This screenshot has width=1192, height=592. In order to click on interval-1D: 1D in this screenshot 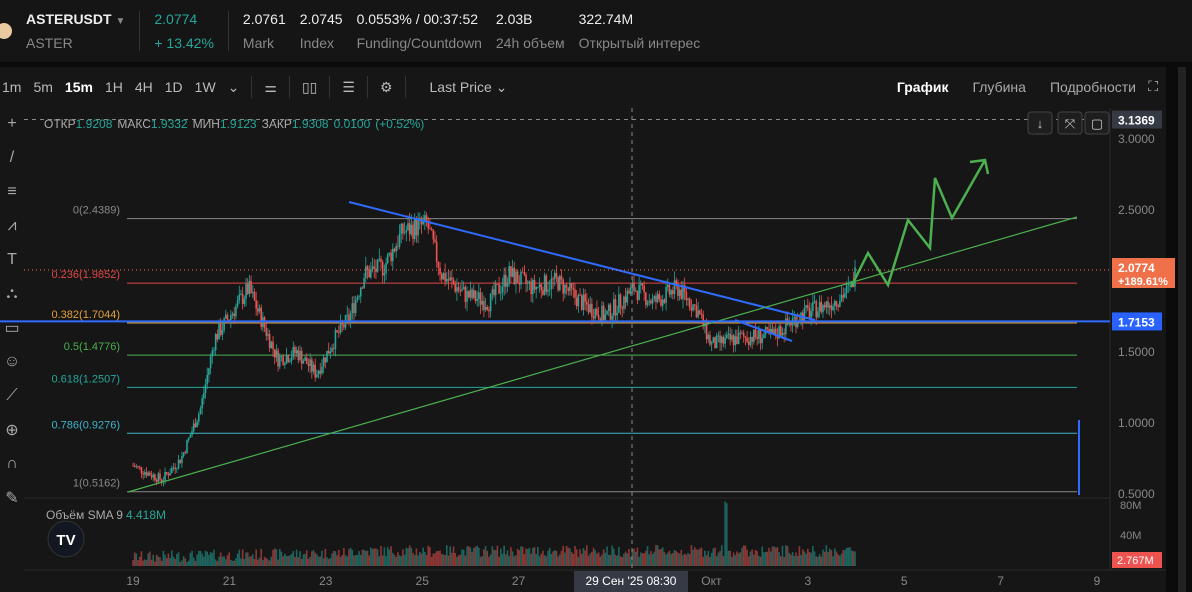, I will do `click(173, 87)`.